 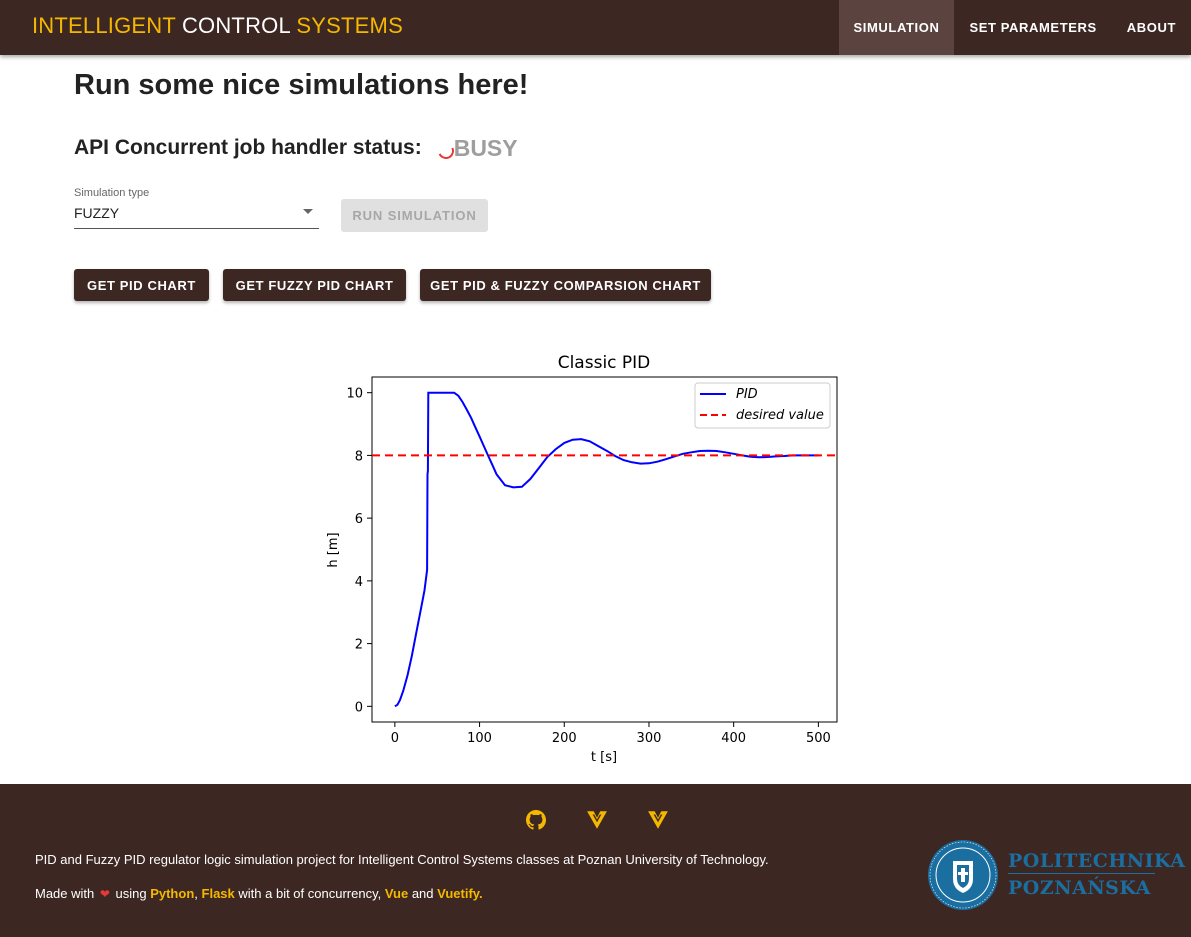 I want to click on x-tick-label: 0, so click(x=395, y=738).